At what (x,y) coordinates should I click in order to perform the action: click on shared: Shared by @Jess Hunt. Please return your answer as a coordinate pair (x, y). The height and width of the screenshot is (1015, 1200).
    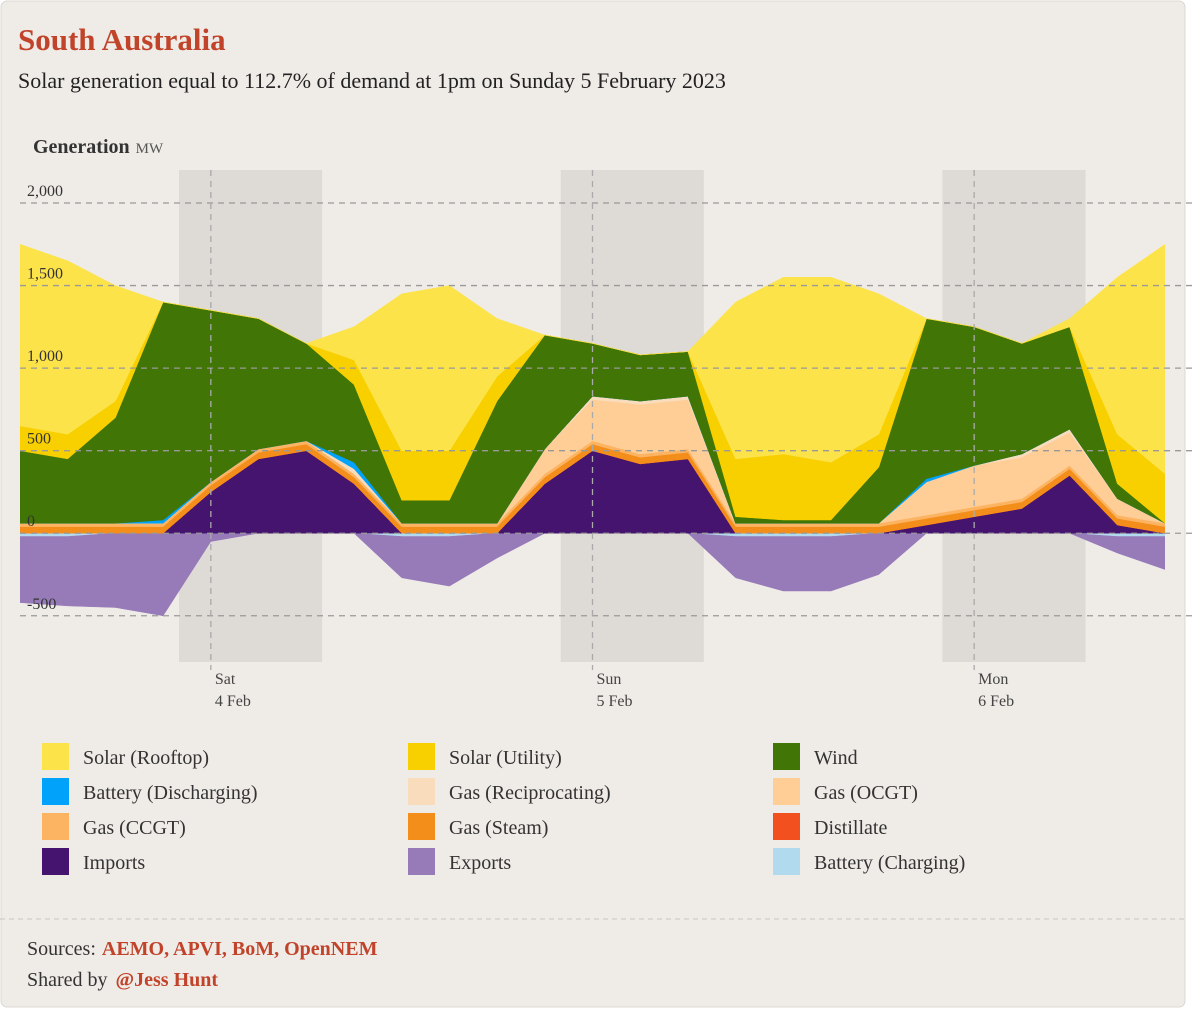
    Looking at the image, I should click on (122, 980).